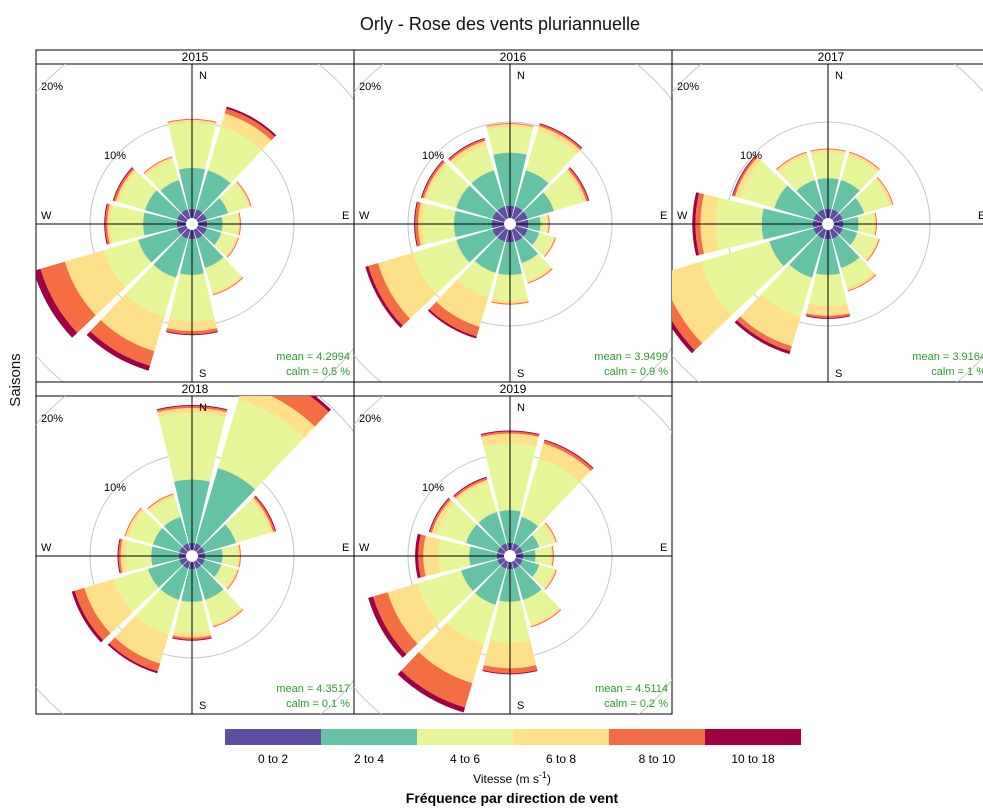 The height and width of the screenshot is (811, 983). I want to click on panel-strip-label: 2016, so click(513, 57).